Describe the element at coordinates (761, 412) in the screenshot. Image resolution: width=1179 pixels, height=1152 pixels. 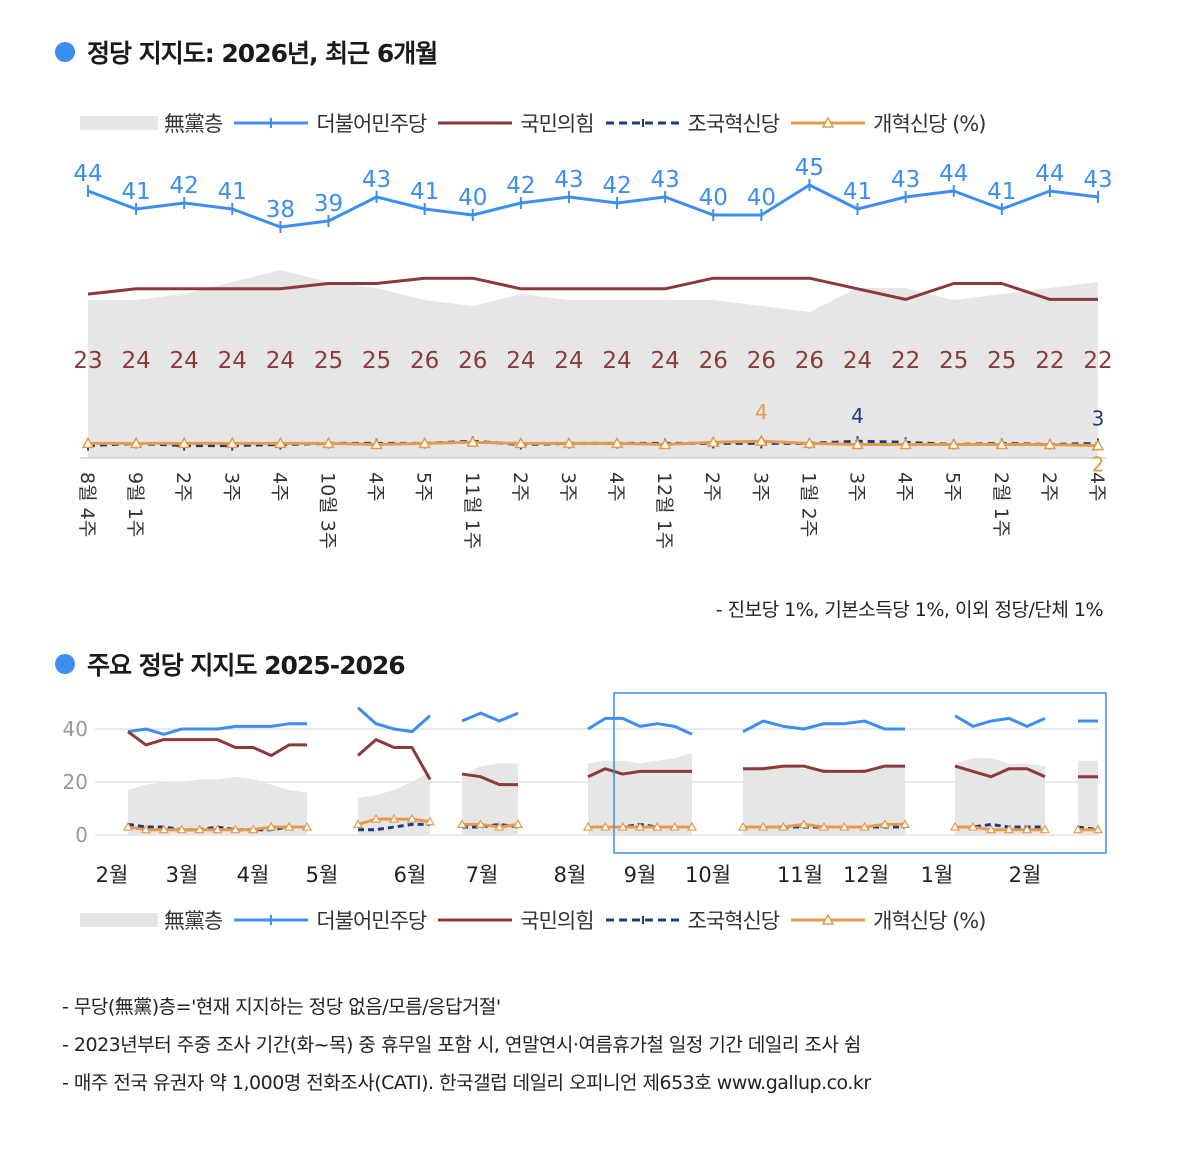
I see `reform-data-label: 4` at that location.